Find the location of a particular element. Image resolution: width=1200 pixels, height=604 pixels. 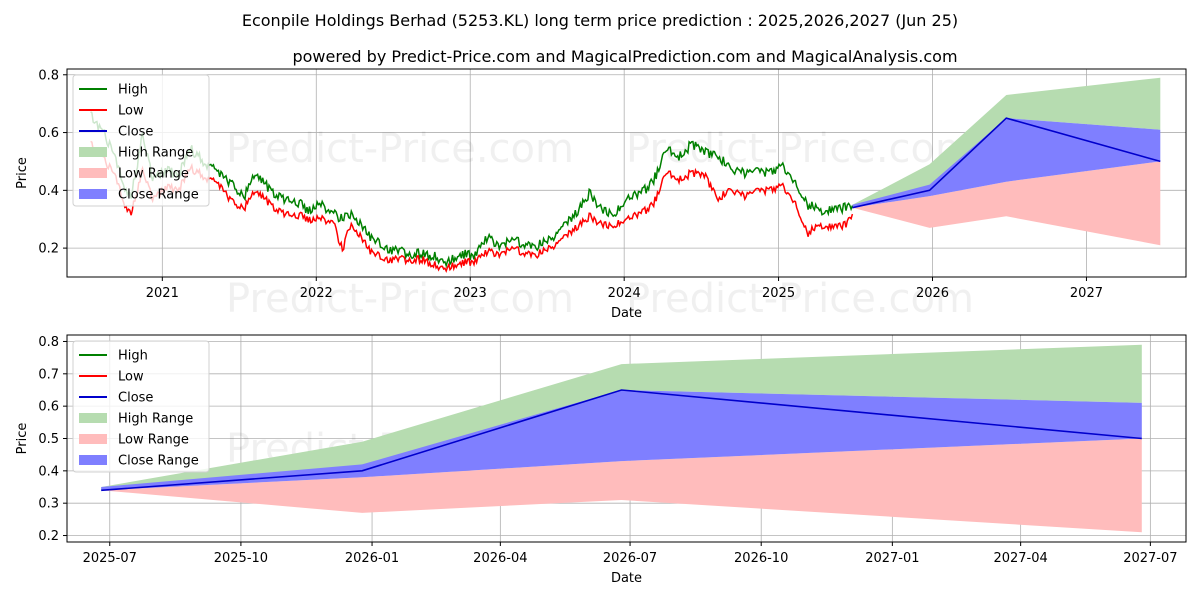

close-range-band is located at coordinates (621, 440).